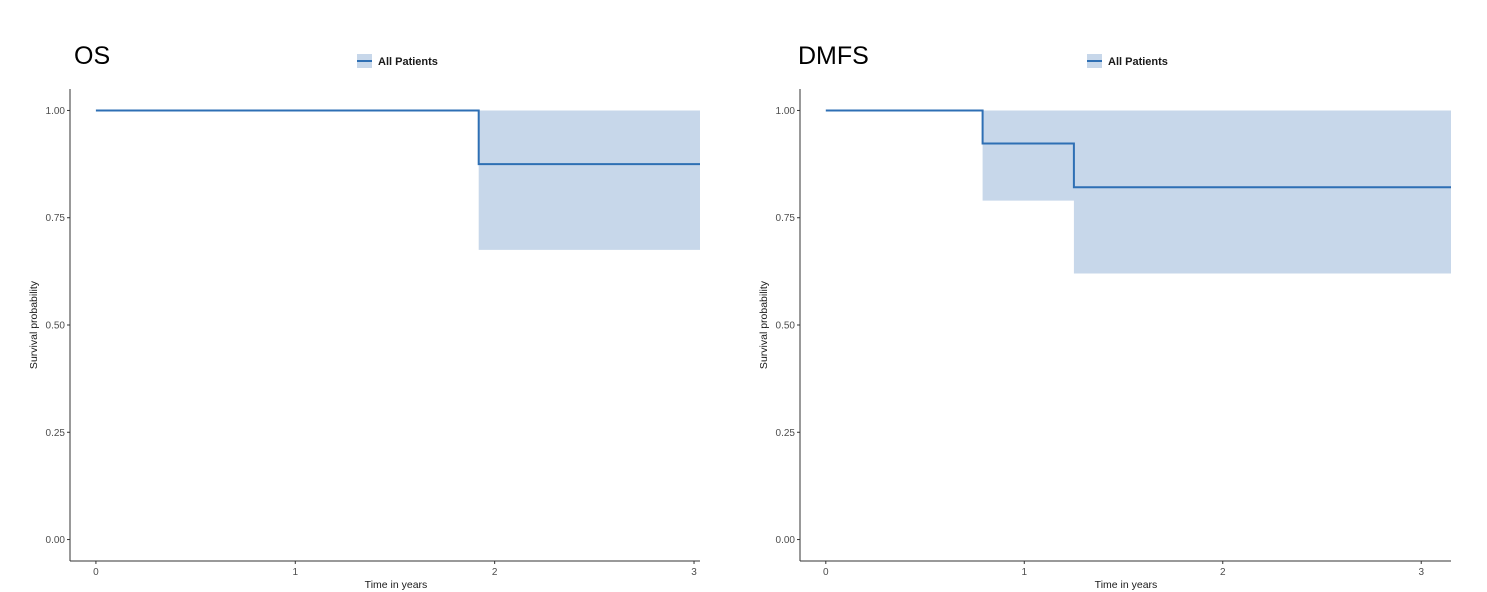  Describe the element at coordinates (1138, 192) in the screenshot. I see `dmfs-confidence-band` at that location.